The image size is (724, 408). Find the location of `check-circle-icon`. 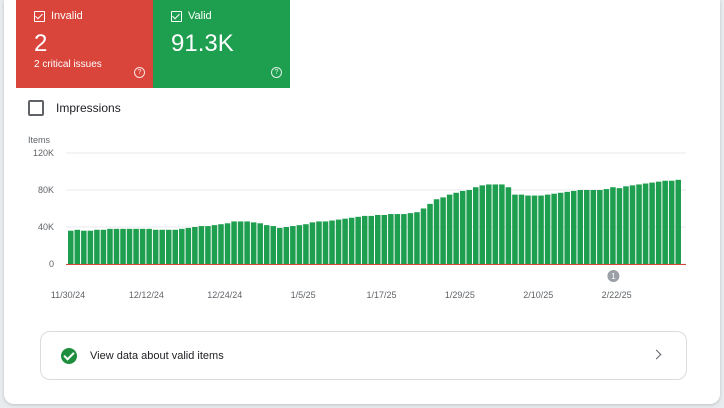

check-circle-icon is located at coordinates (69, 355).